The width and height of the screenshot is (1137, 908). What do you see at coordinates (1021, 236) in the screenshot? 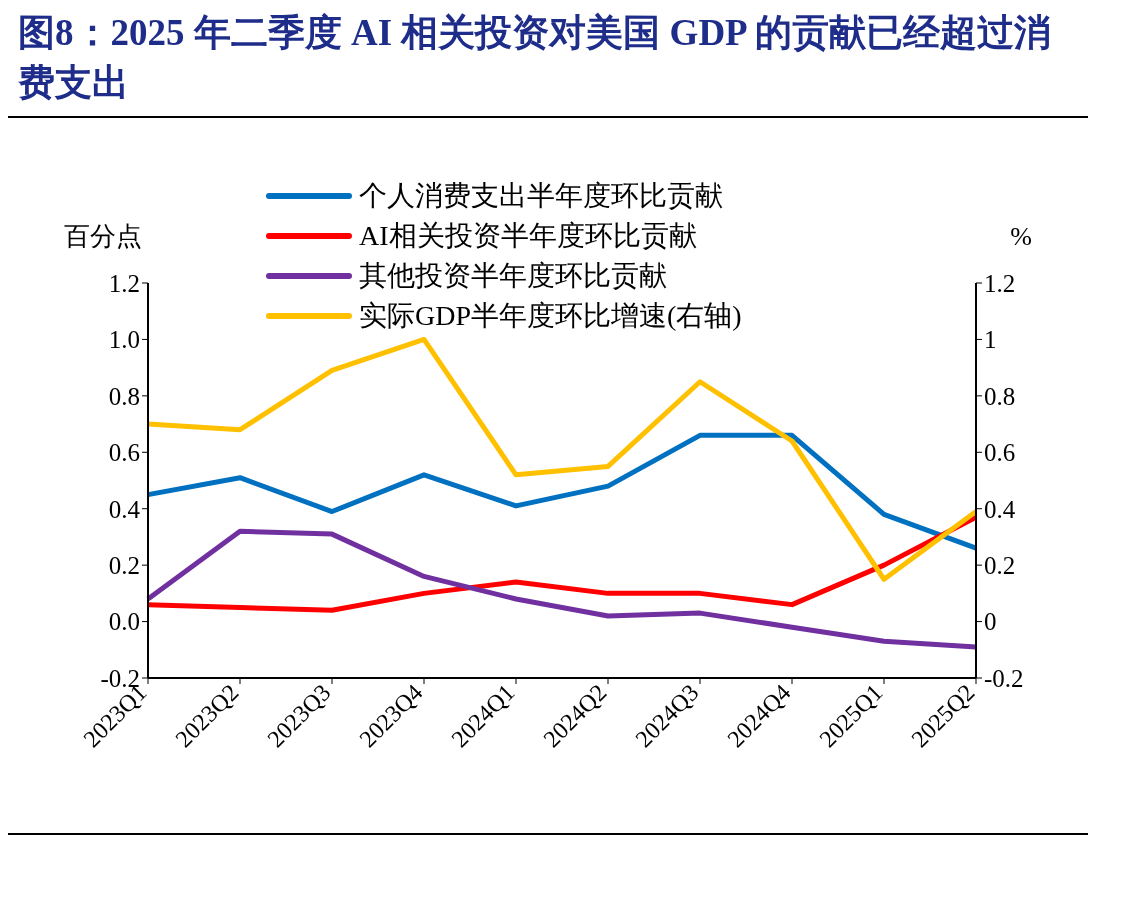
I see `y2-axis-title: %` at bounding box center [1021, 236].